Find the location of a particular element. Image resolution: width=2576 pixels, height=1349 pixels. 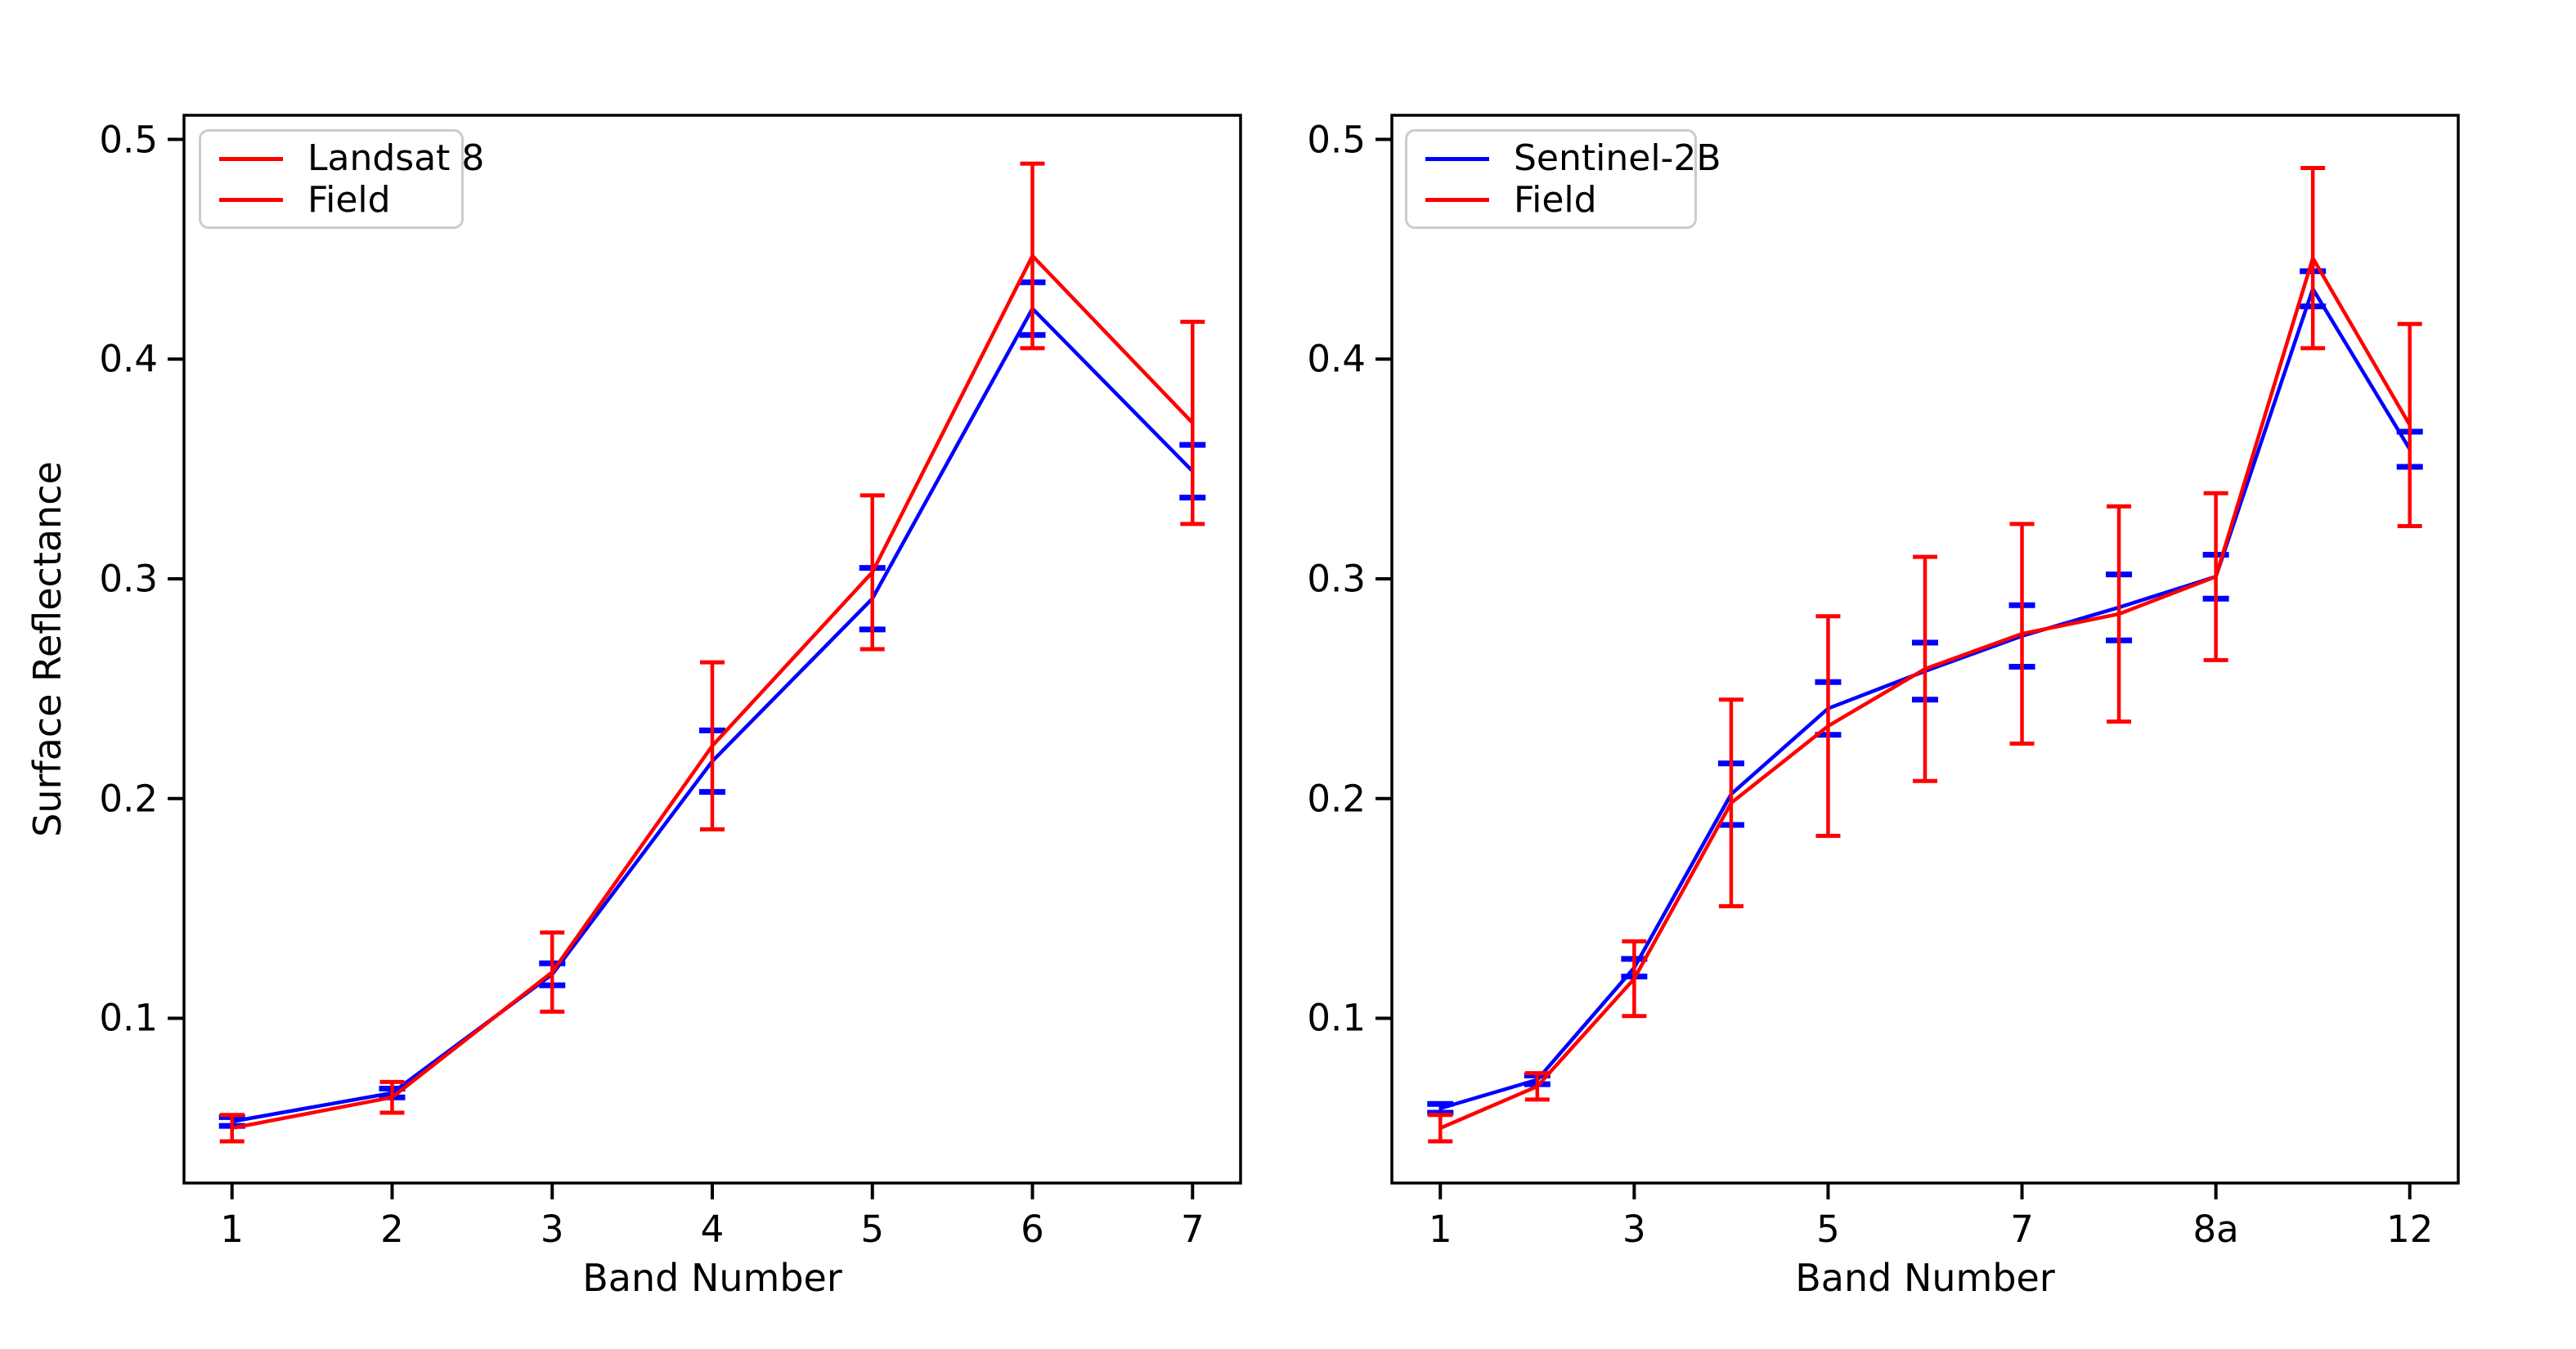

x-axis-label-left: Band Number is located at coordinates (712, 1278).